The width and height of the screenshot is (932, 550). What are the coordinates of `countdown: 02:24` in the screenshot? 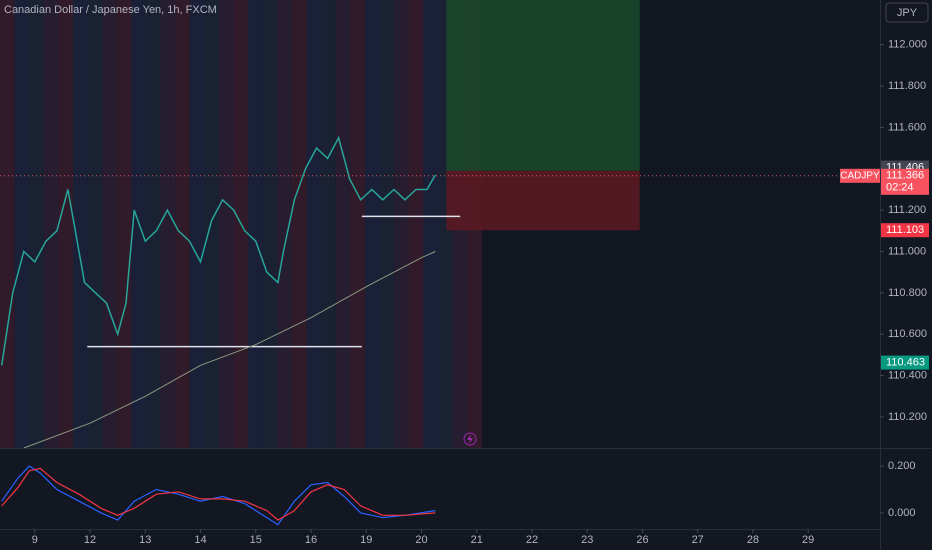 It's located at (900, 188).